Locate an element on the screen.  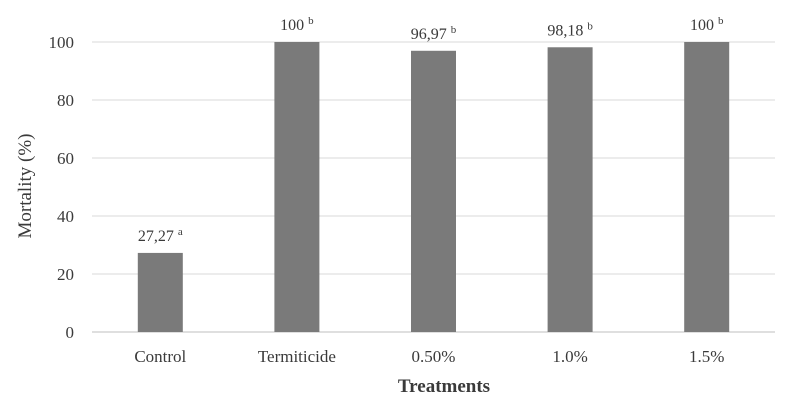
y-tick-label: 20 is located at coordinates (65, 274).